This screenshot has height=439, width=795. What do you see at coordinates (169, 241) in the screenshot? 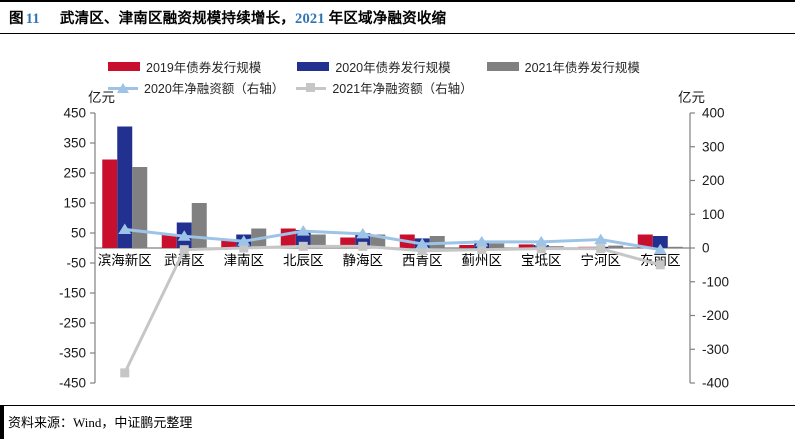
I see `bar-series0-武清区` at bounding box center [169, 241].